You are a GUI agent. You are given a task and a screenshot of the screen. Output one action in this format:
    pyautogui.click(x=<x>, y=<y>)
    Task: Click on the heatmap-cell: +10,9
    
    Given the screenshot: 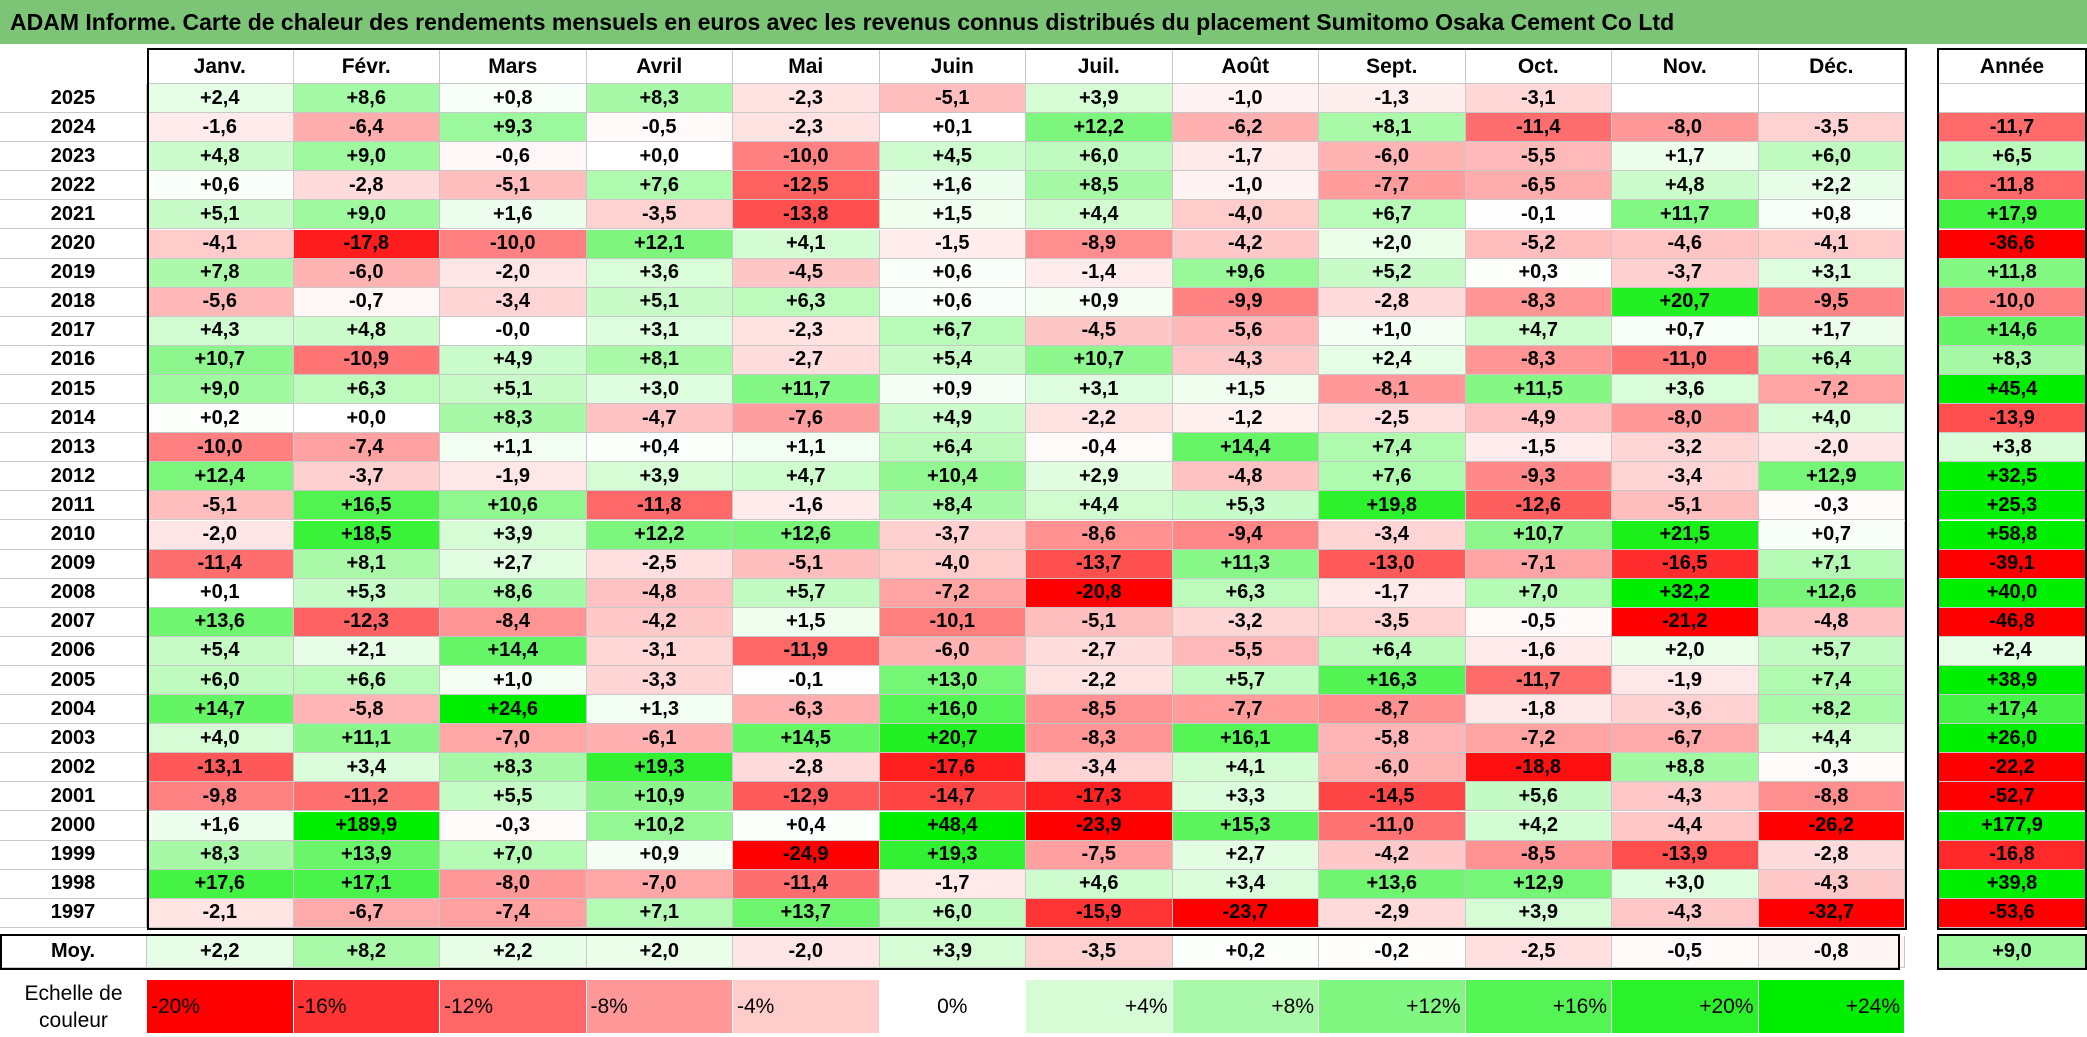 What is the action you would take?
    pyautogui.click(x=659, y=797)
    